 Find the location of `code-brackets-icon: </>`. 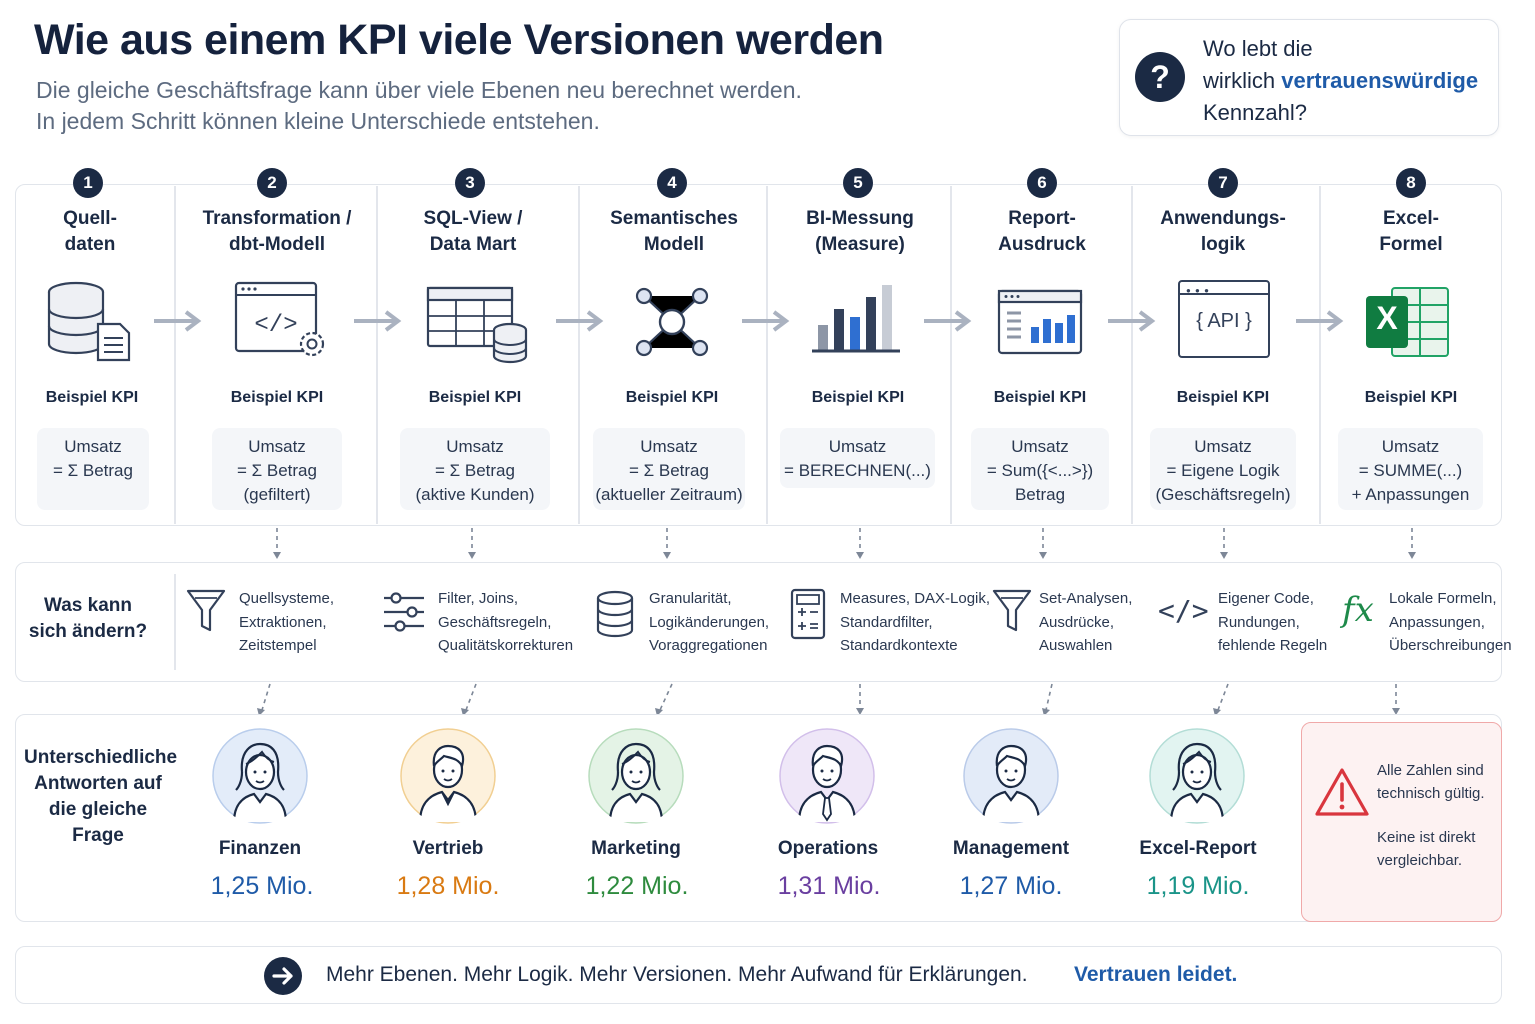

code-brackets-icon: </> is located at coordinates (1183, 610).